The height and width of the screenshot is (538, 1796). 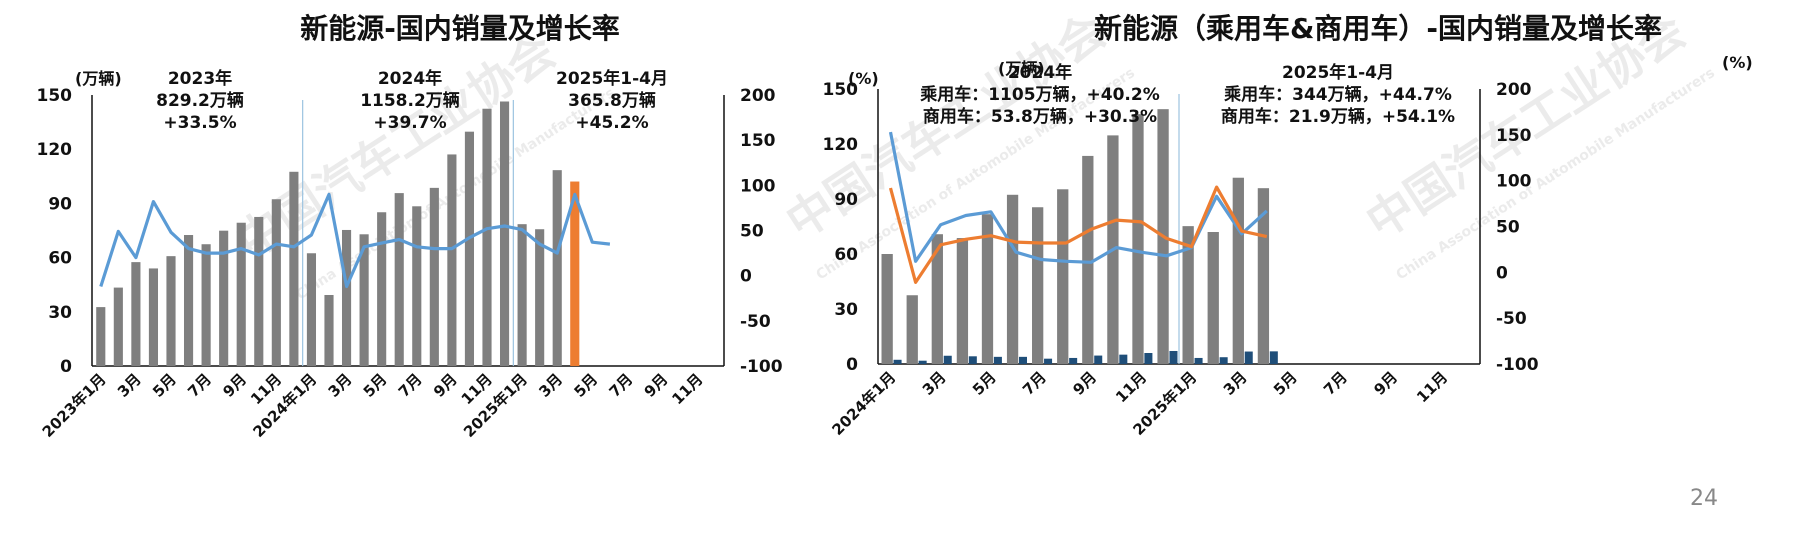 What do you see at coordinates (1337, 94) in the screenshot?
I see `annotation-line: 乘用车：344万辆，+44.7%` at bounding box center [1337, 94].